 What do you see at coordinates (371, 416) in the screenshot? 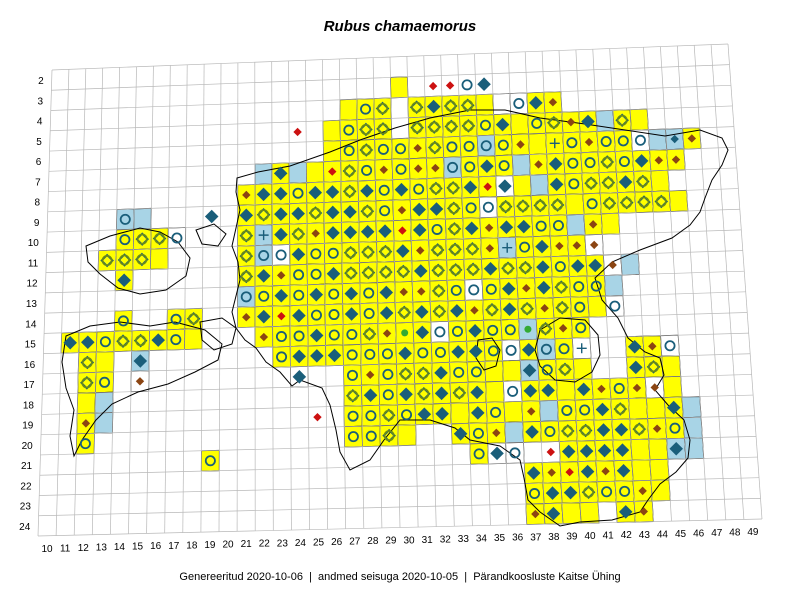
I see `marker-19-28-ring` at bounding box center [371, 416].